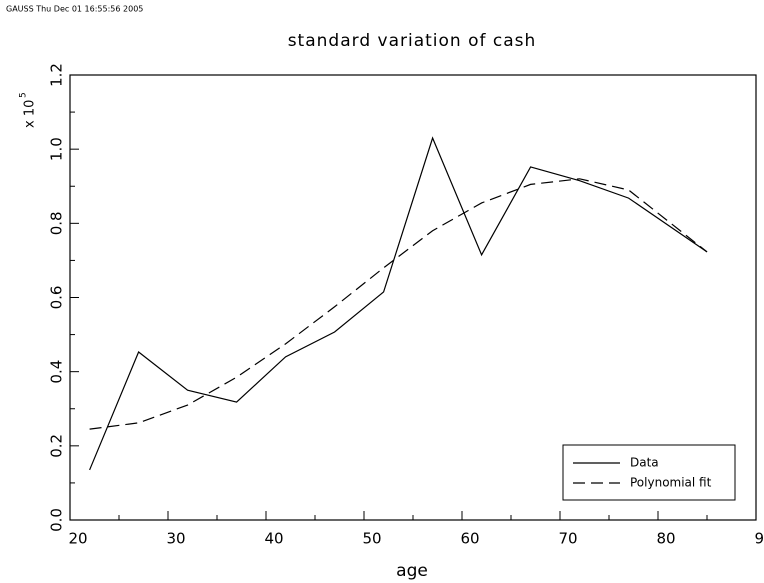 The image size is (764, 583). Describe the element at coordinates (469, 539) in the screenshot. I see `x-tick-label: 60` at that location.